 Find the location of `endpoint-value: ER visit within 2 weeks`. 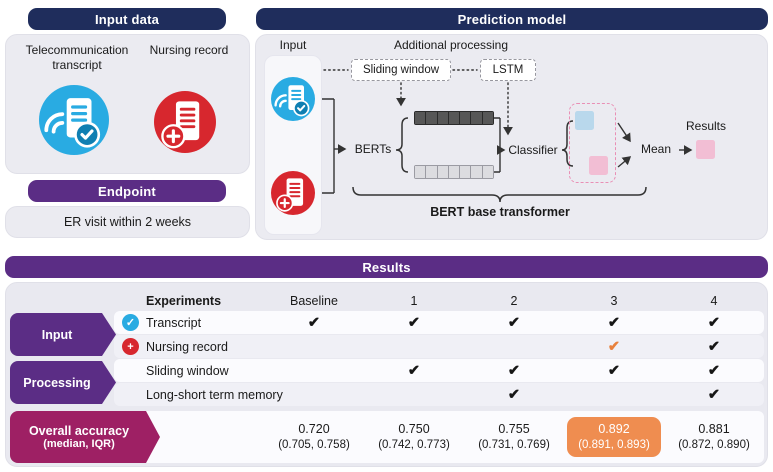

endpoint-value: ER visit within 2 weeks is located at coordinates (127, 222).